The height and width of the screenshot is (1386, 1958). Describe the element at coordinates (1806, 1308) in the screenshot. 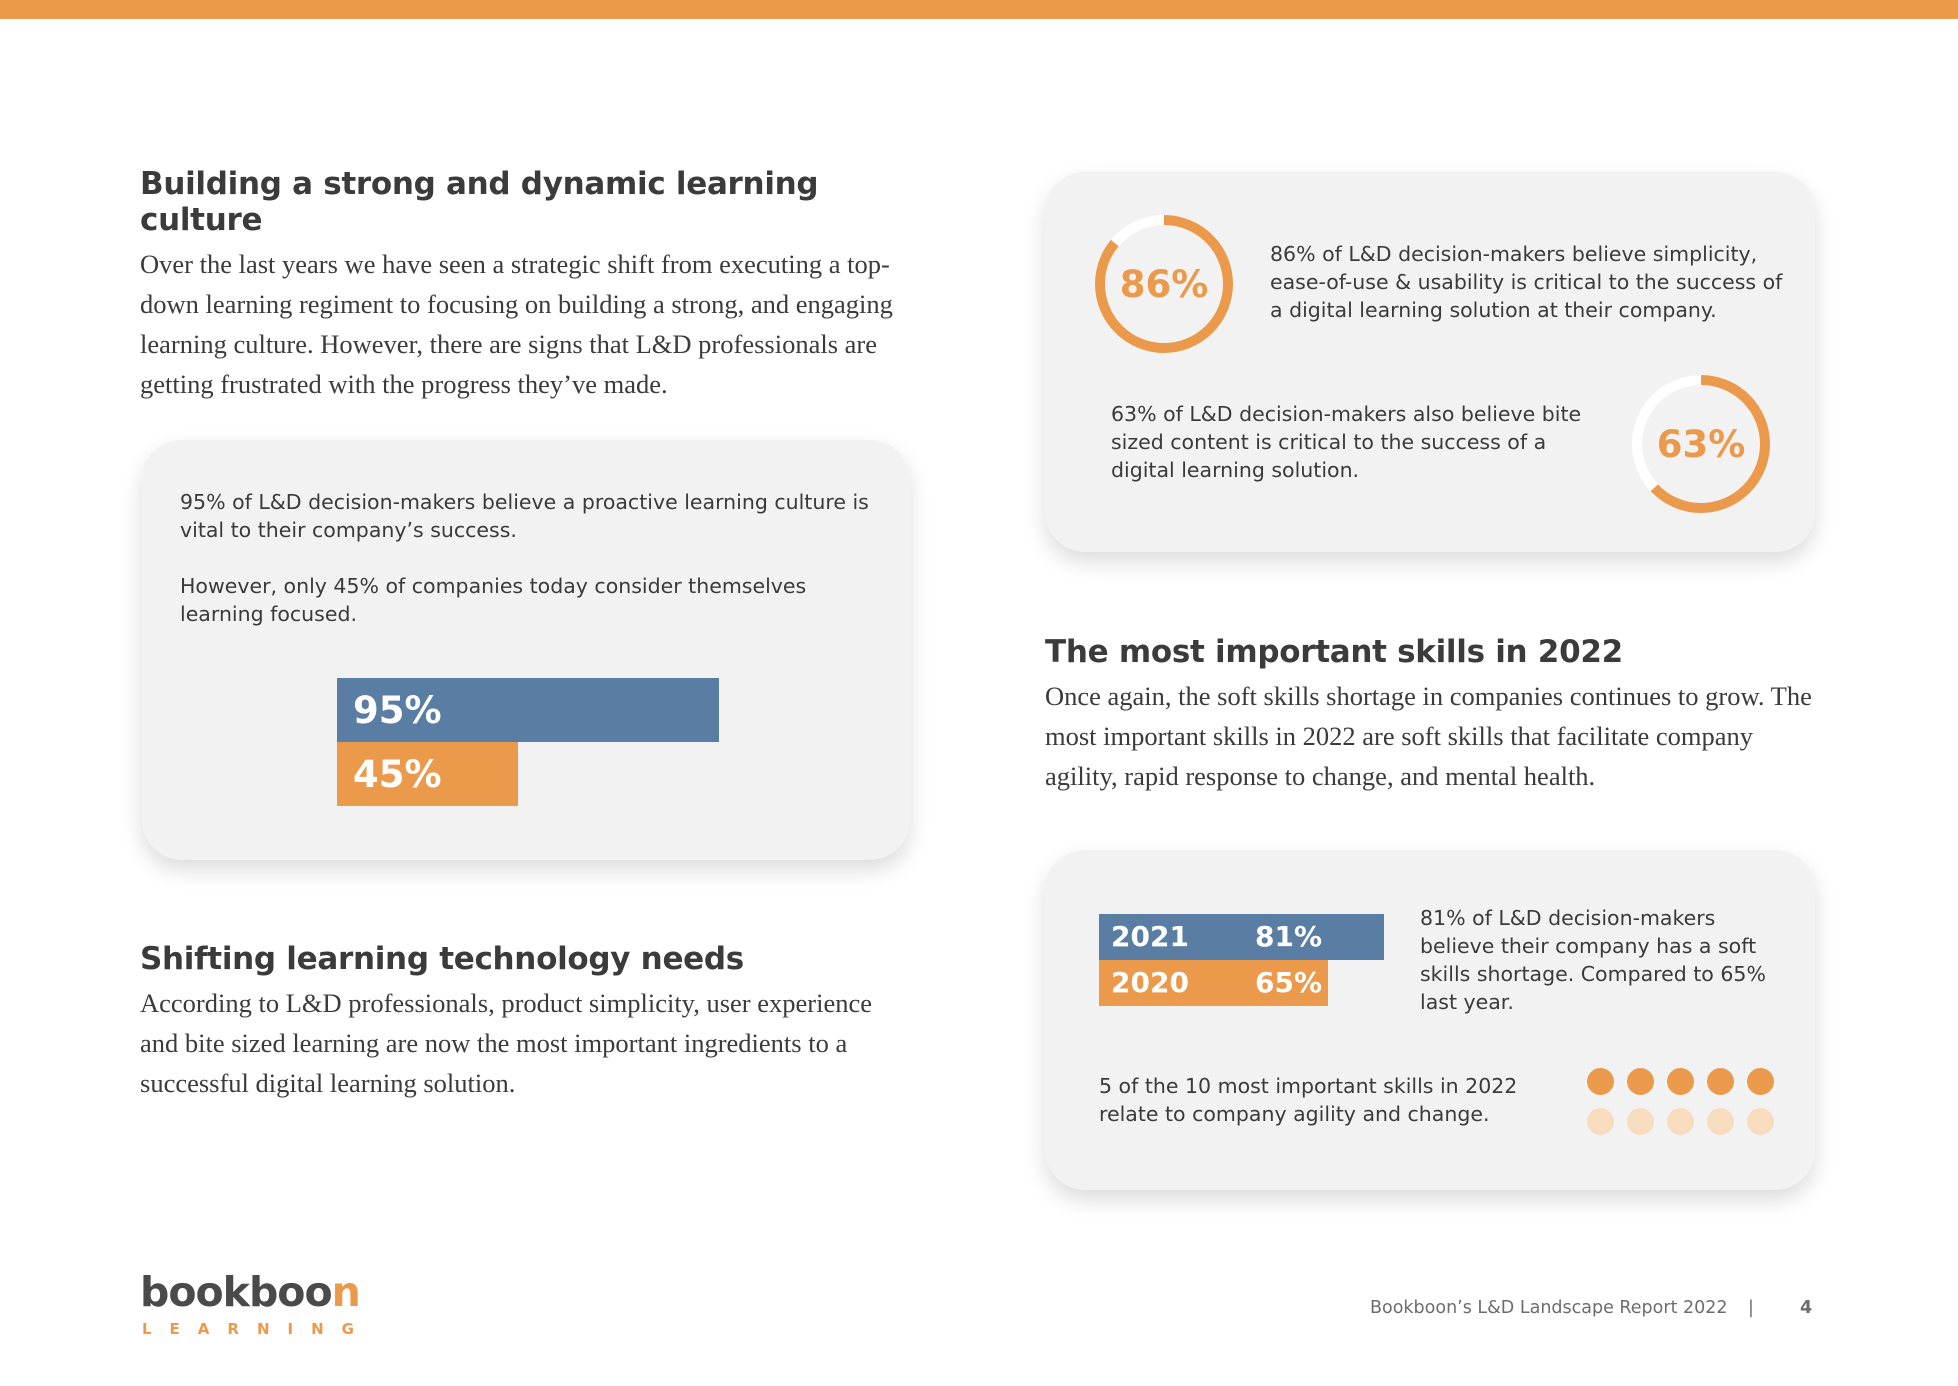

I see `page-number: 4` at that location.